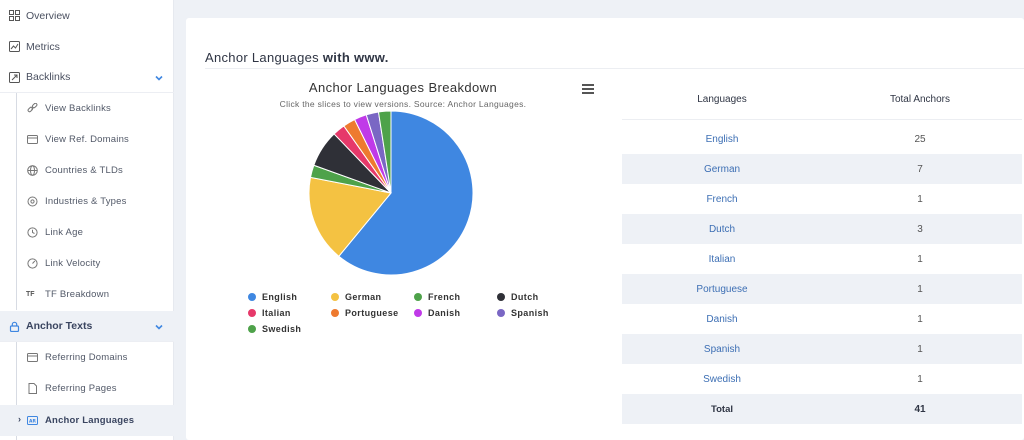 The image size is (1024, 440). I want to click on sidebar-item-anchor-texts: Anchor Texts, so click(87, 326).